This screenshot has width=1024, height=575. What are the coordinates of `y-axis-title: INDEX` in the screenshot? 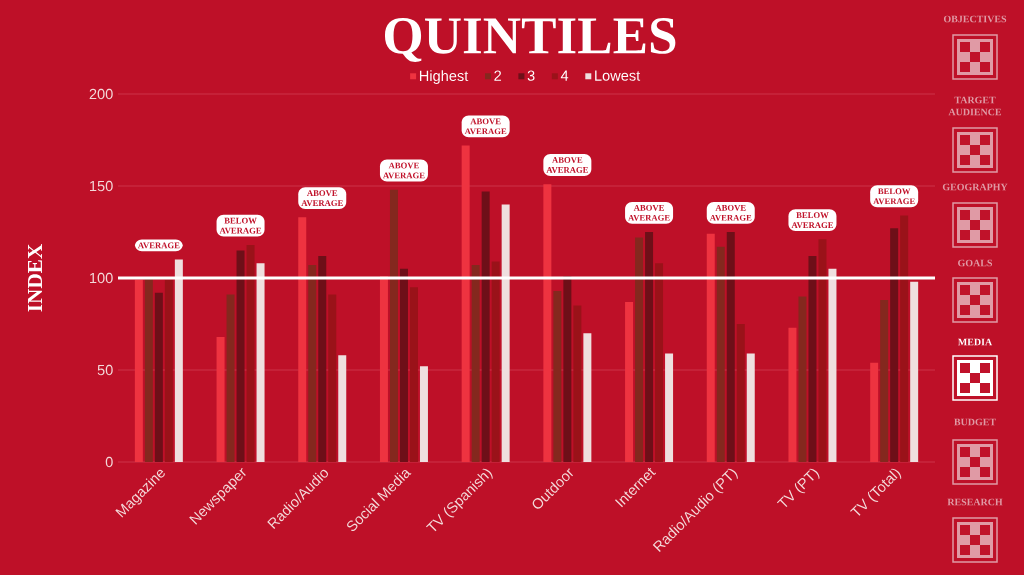 It's located at (35, 278).